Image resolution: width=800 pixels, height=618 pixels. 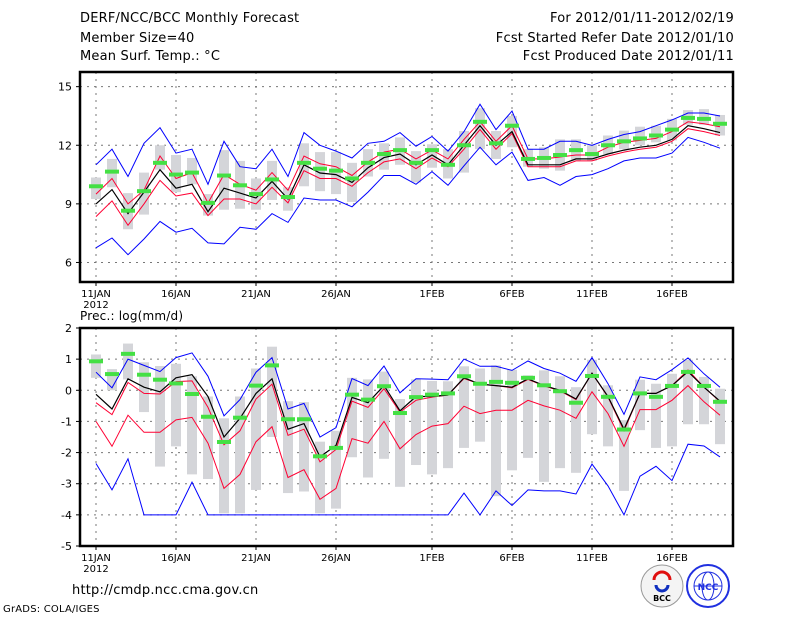 I want to click on y-tick-label: -3, so click(x=66, y=484).